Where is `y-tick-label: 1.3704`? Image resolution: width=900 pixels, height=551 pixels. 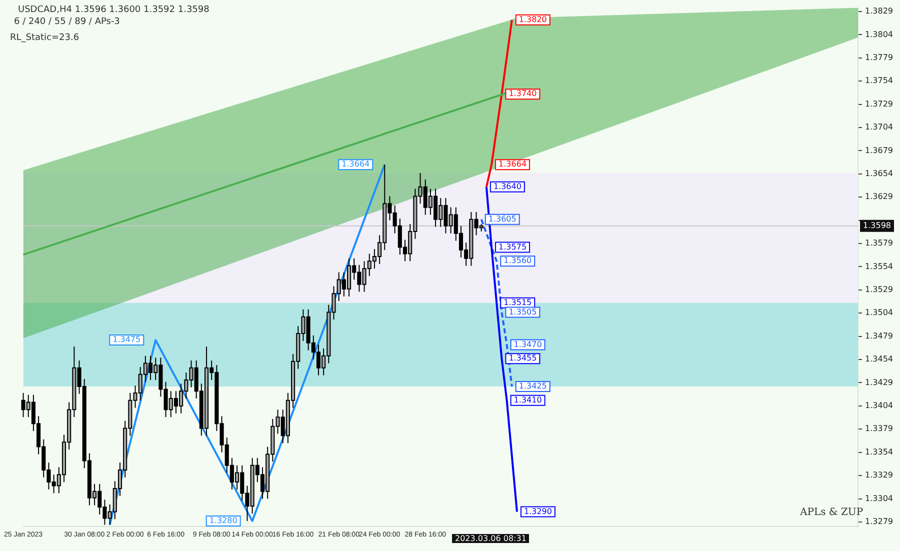
y-tick-label: 1.3704 is located at coordinates (879, 127).